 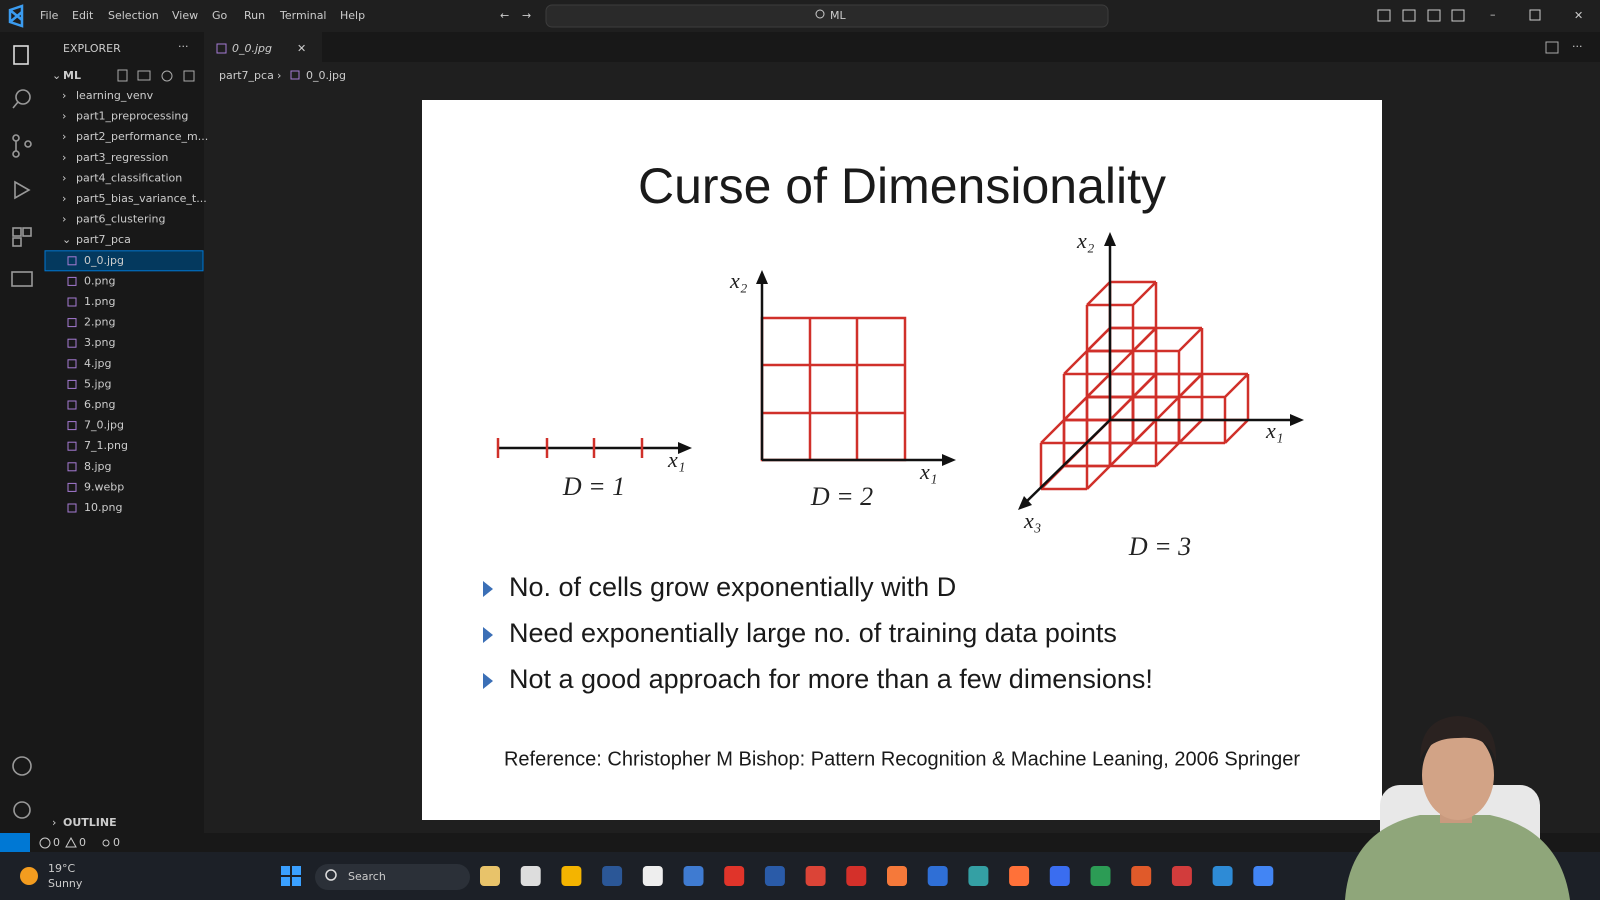 What do you see at coordinates (72, 75) in the screenshot?
I see `root-folder: ML` at bounding box center [72, 75].